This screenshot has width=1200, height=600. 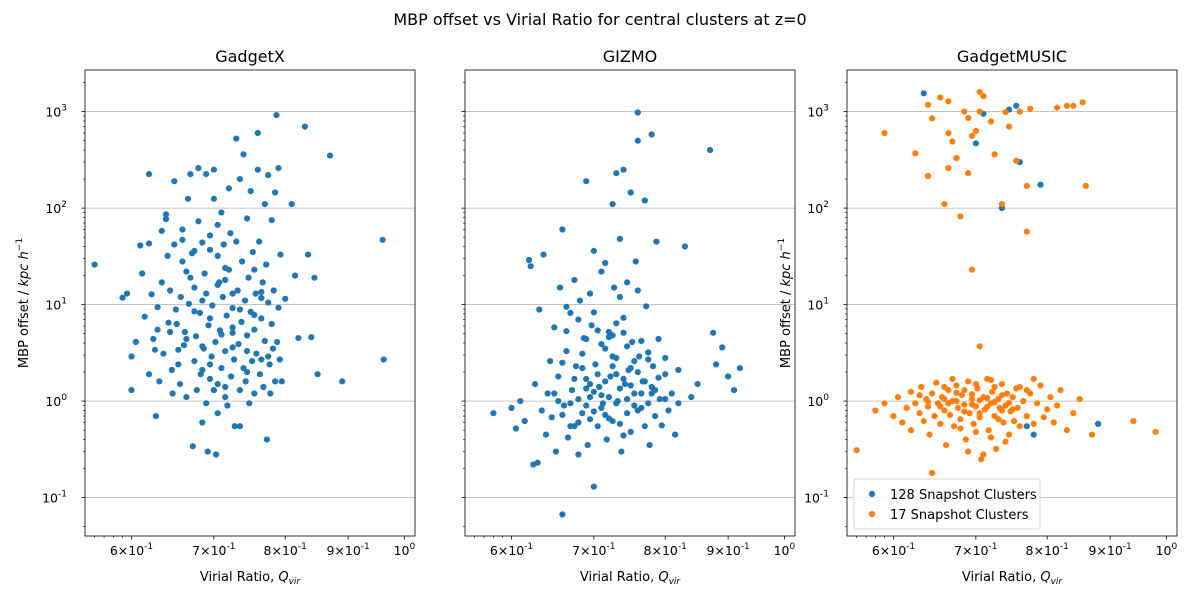 What do you see at coordinates (648, 550) in the screenshot?
I see `x-tick-label-base: 8` at bounding box center [648, 550].